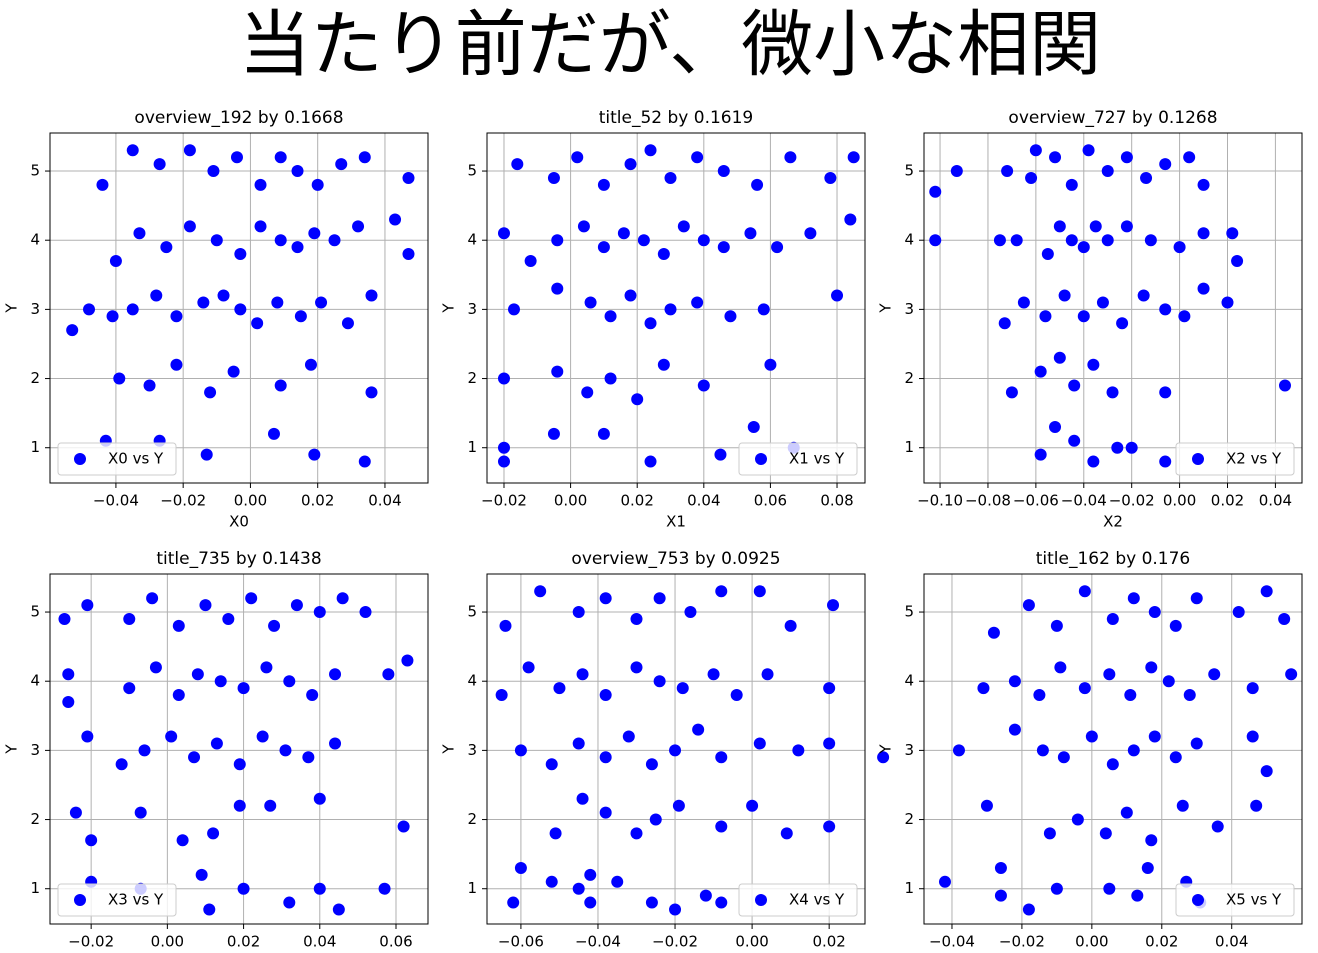  Describe the element at coordinates (35, 171) in the screenshot. I see `y-tick-label: 5` at that location.